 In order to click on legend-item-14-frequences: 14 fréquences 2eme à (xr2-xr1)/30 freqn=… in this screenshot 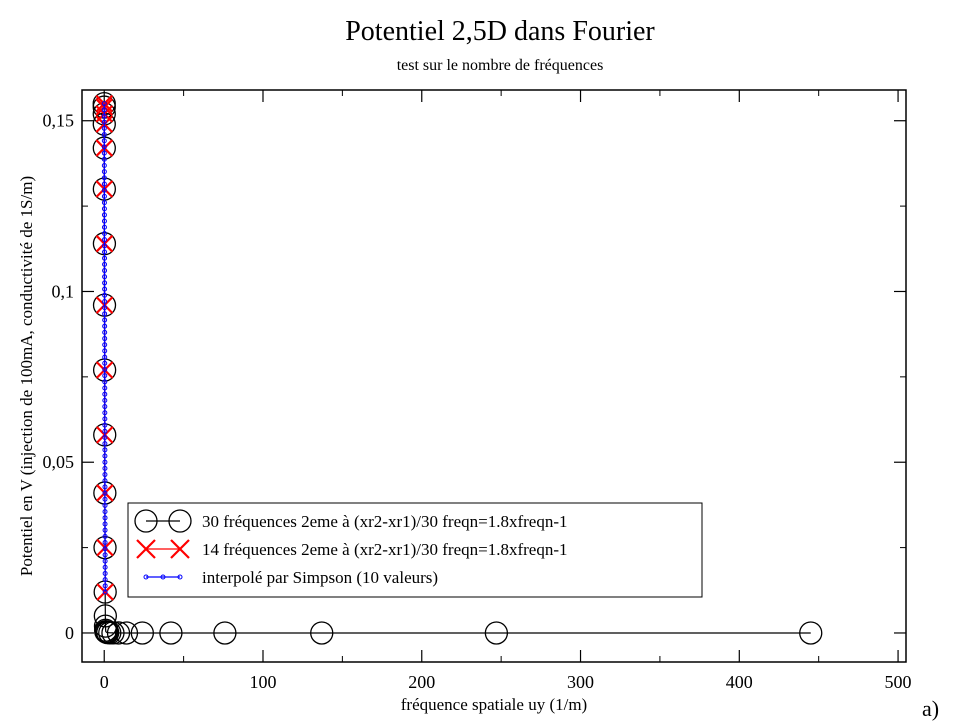, I will do `click(352, 549)`.